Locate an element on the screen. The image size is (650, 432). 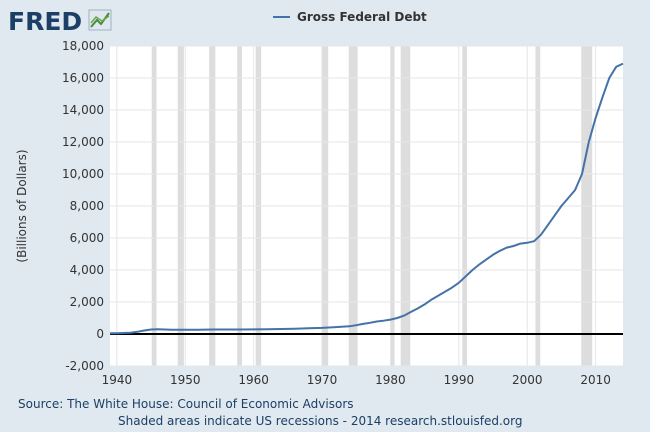
y-axis-title: (Billions of Dollars) is located at coordinates (22, 205).